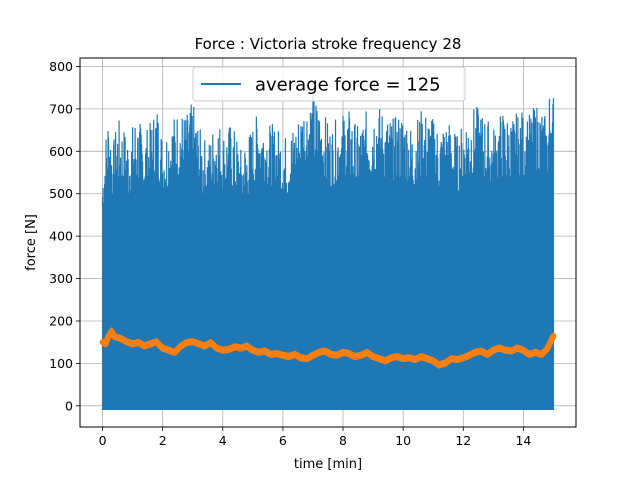 This screenshot has width=640, height=480. What do you see at coordinates (31, 242) in the screenshot?
I see `y-axis-label: force [N]` at bounding box center [31, 242].